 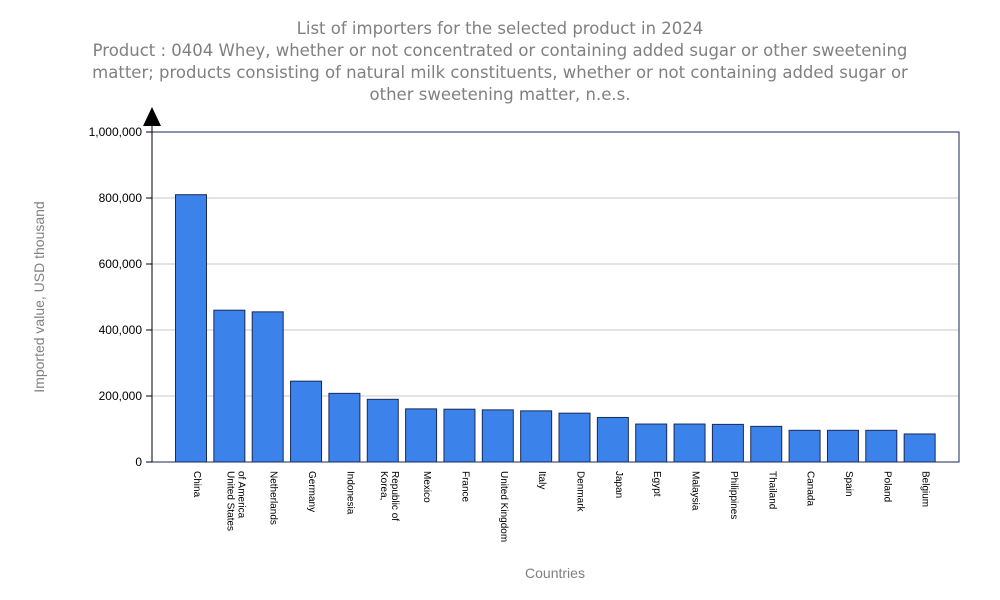 I want to click on x-tick-label-line: Indonesia, so click(x=349, y=493).